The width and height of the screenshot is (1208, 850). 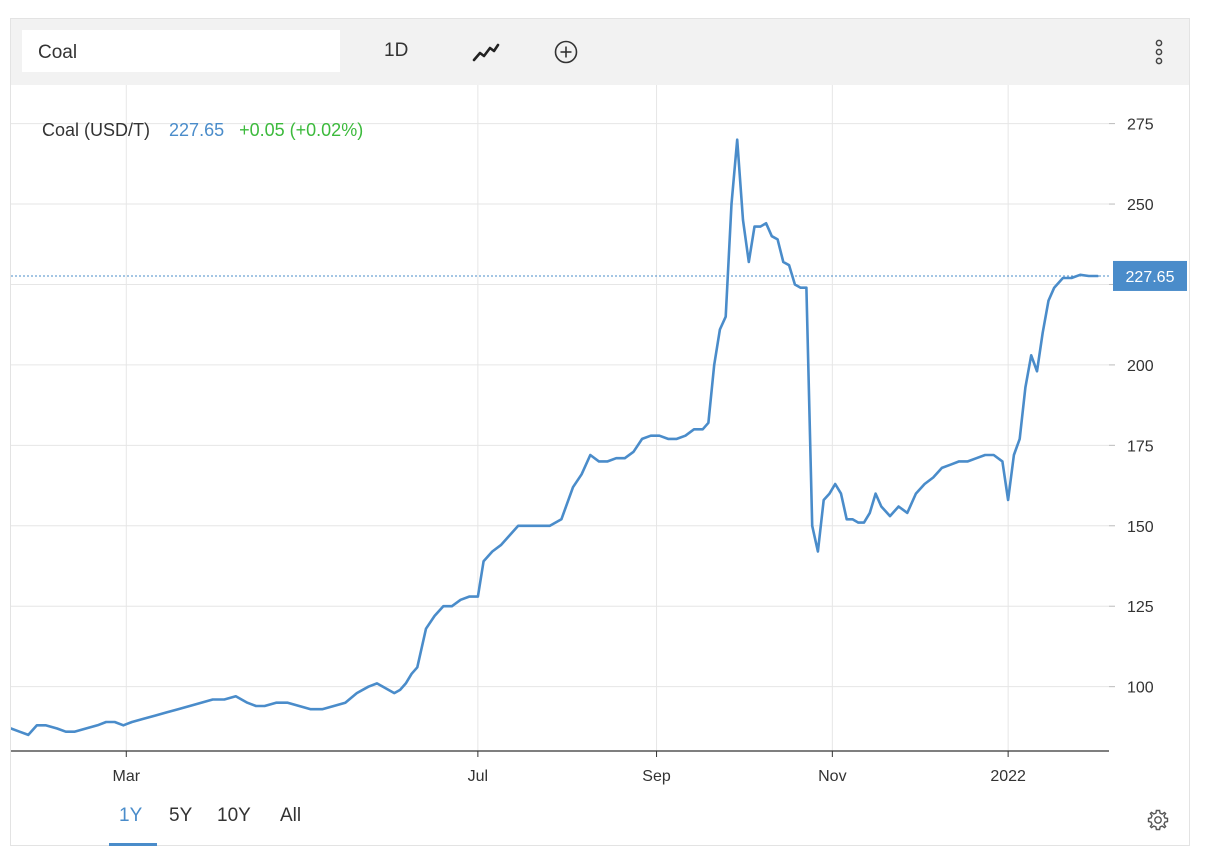 What do you see at coordinates (133, 844) in the screenshot?
I see `active-range-underline` at bounding box center [133, 844].